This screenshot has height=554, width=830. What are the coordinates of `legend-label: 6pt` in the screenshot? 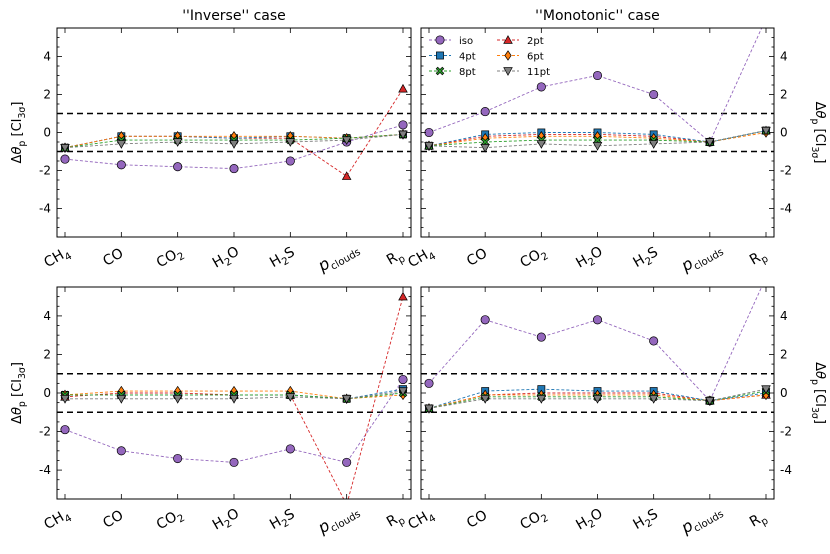 It's located at (535, 57).